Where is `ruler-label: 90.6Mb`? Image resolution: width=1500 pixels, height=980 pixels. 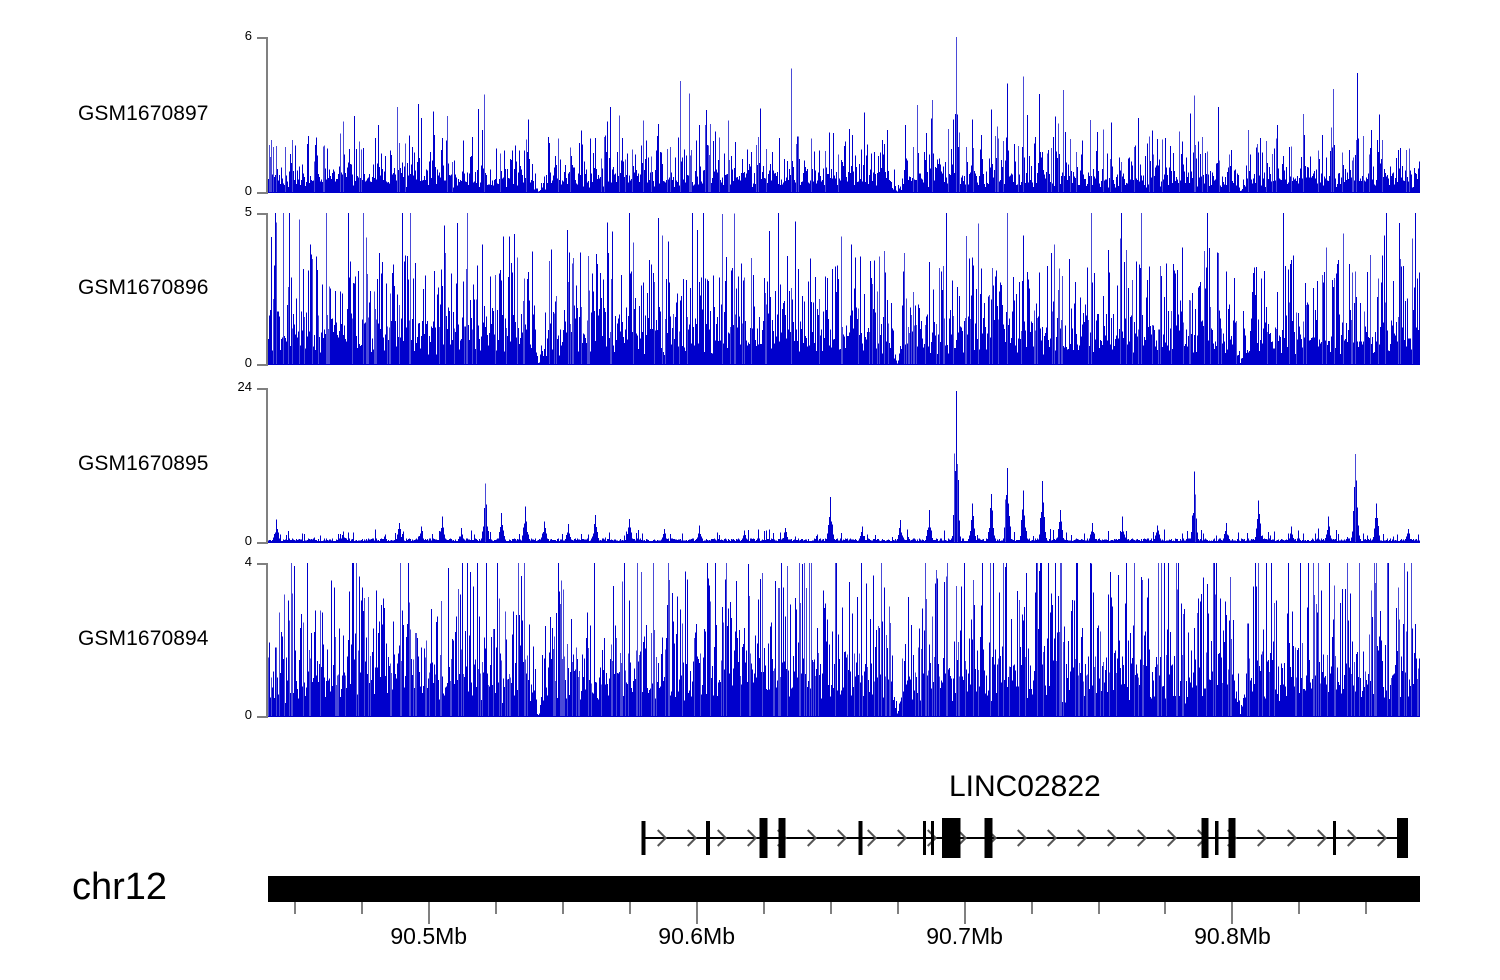
ruler-label: 90.6Mb is located at coordinates (696, 936).